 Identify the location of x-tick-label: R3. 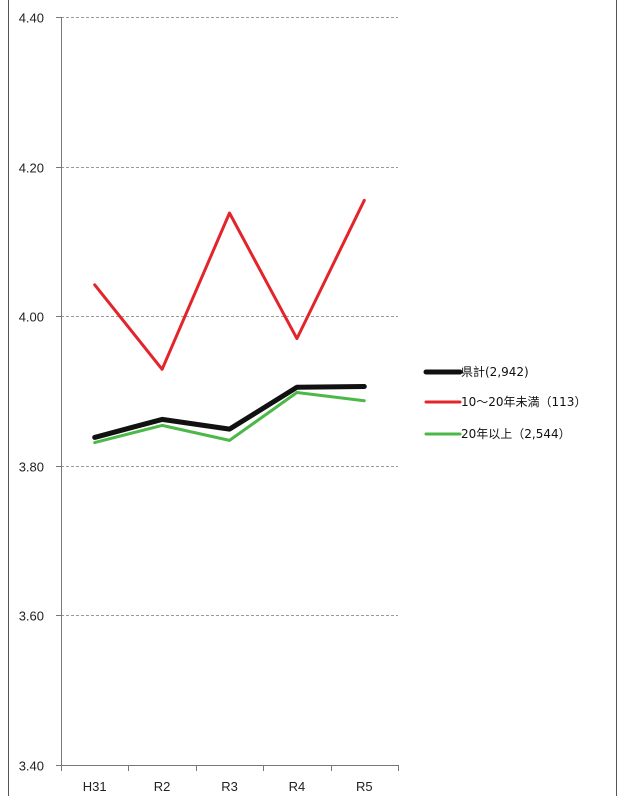
(229, 786).